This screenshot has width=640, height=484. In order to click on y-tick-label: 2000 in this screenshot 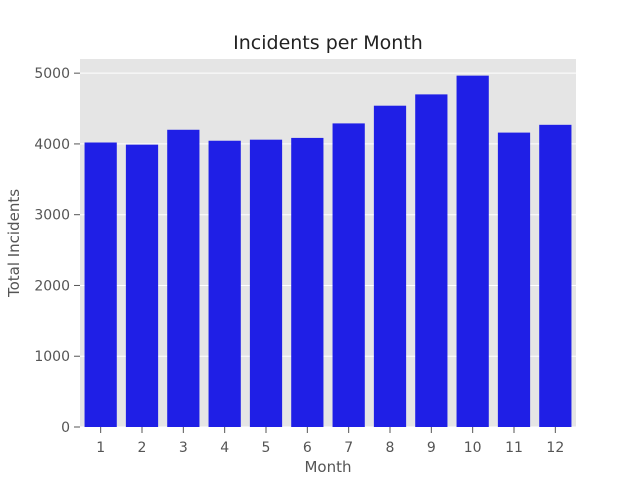, I will do `click(52, 286)`.